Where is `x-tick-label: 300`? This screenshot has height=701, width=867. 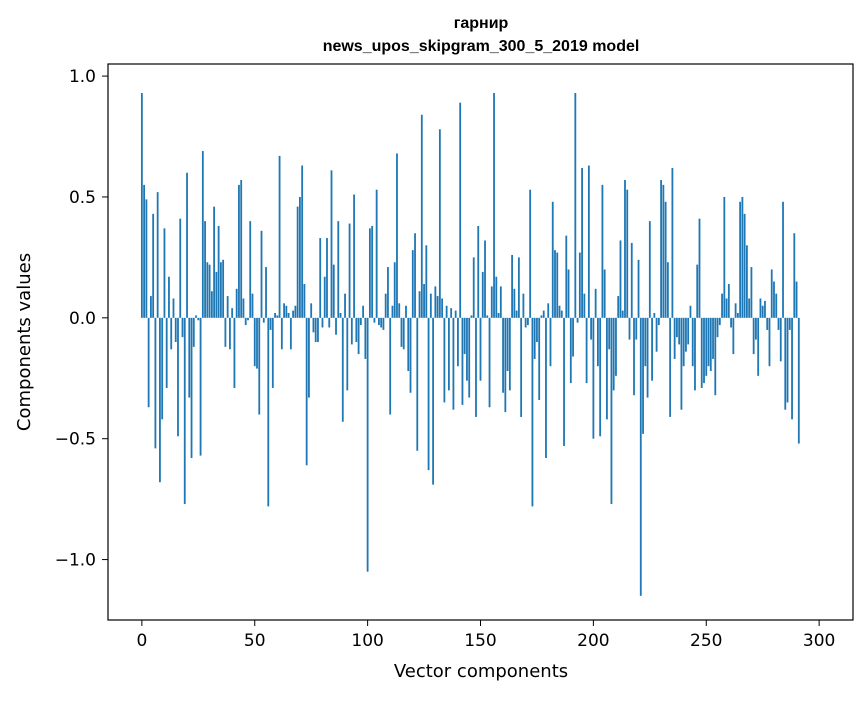 x-tick-label: 300 is located at coordinates (819, 641).